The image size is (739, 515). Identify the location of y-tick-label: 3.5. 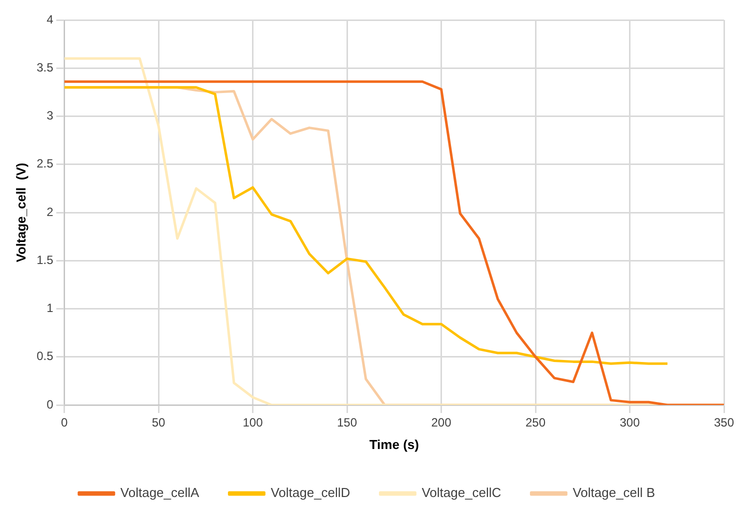
(45, 67).